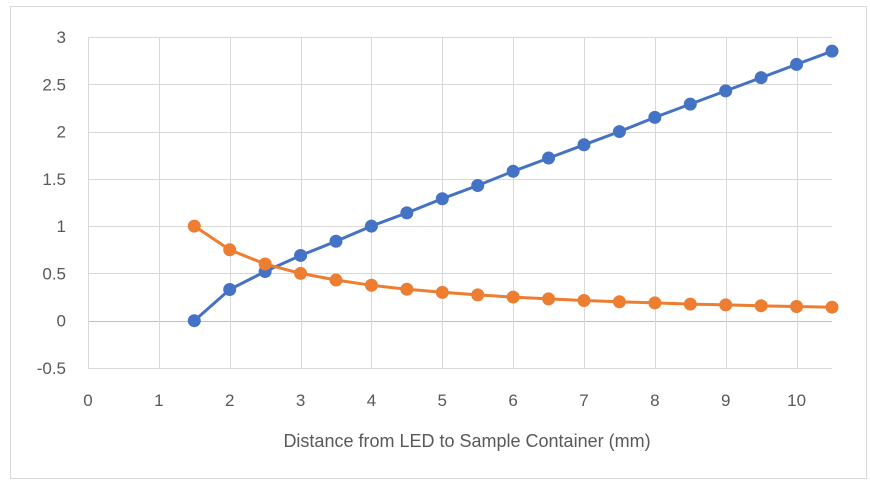  I want to click on x-tick-label: 7, so click(583, 400).